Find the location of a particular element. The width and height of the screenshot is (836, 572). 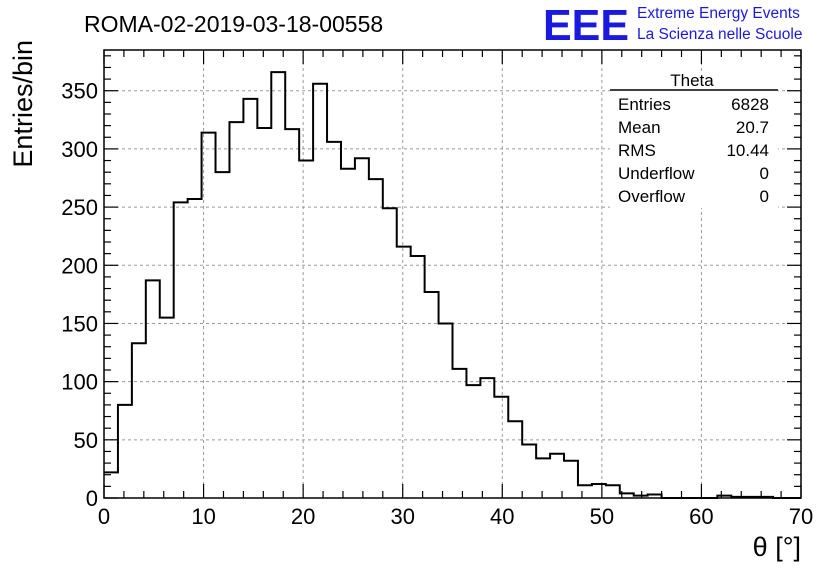

x-tick-label: 30 is located at coordinates (402, 516).